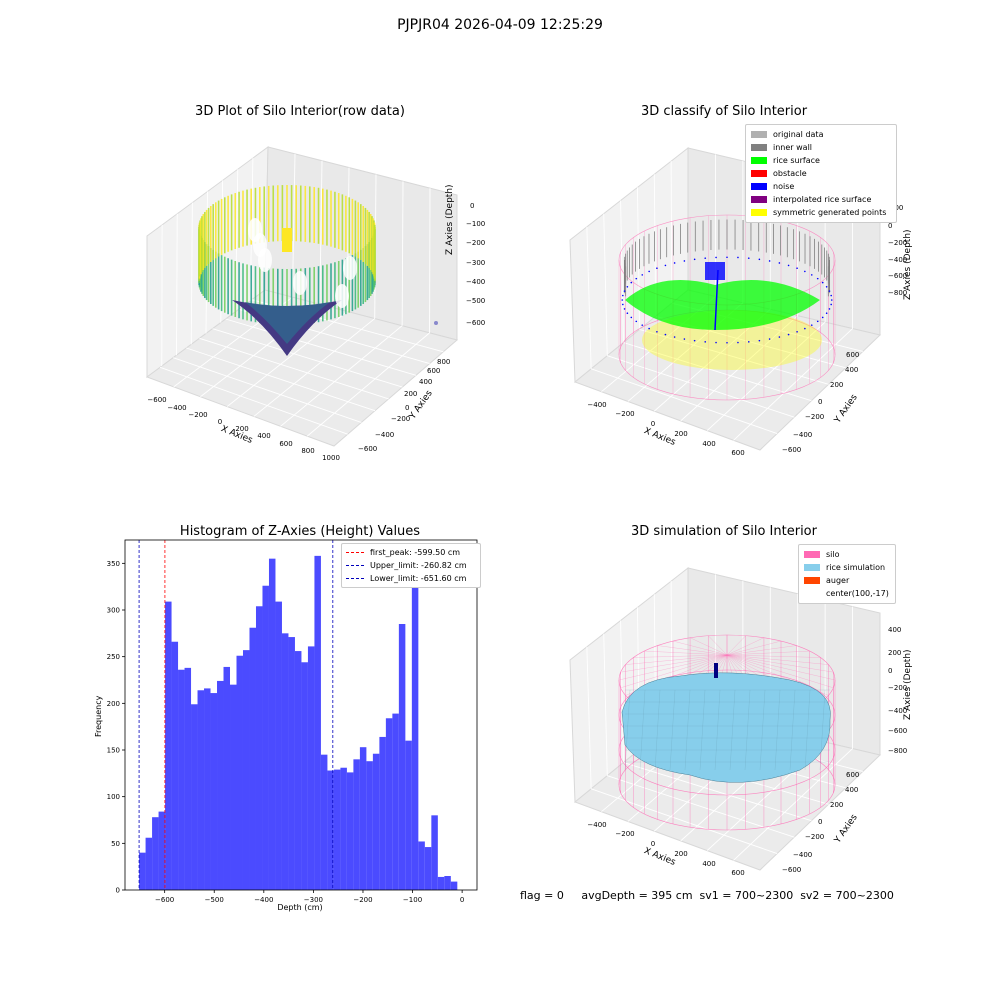 Image resolution: width=1000 pixels, height=1000 pixels. What do you see at coordinates (113, 564) in the screenshot?
I see `histogram-ytick-label: 350` at bounding box center [113, 564].